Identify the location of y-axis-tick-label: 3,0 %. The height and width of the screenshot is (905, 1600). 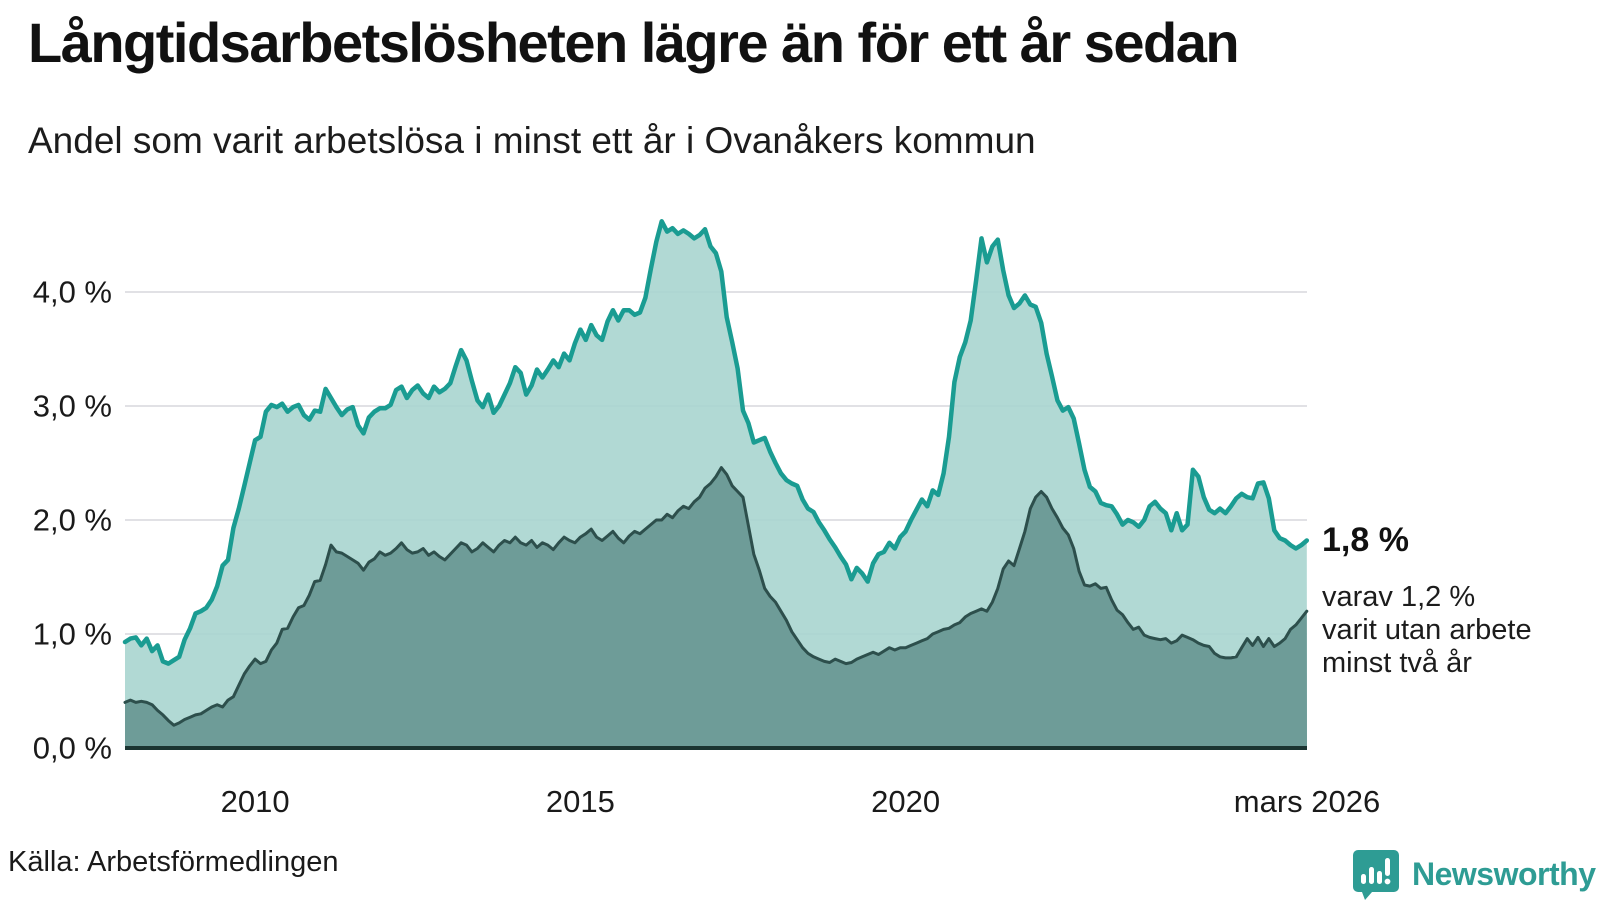
(72, 406).